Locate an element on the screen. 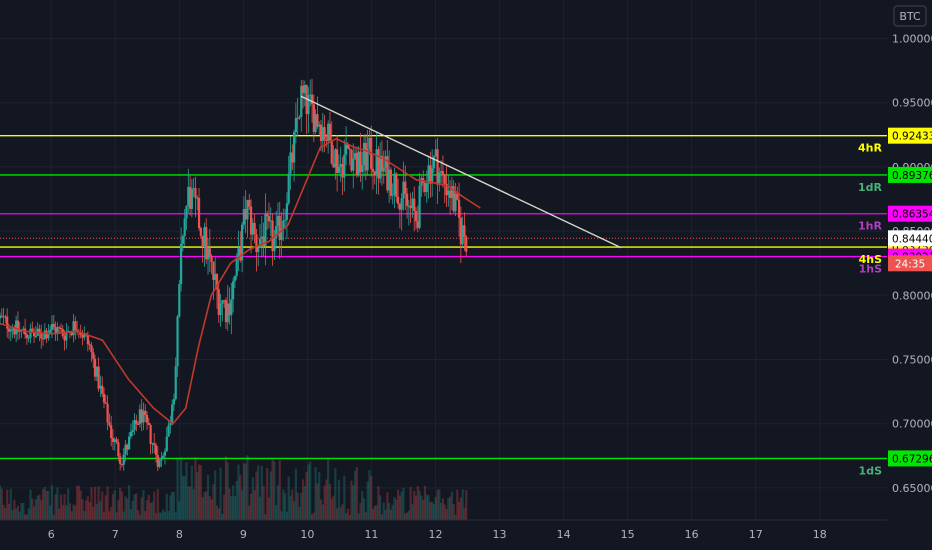 The height and width of the screenshot is (550, 932). time-tick-label: 6 is located at coordinates (51, 534).